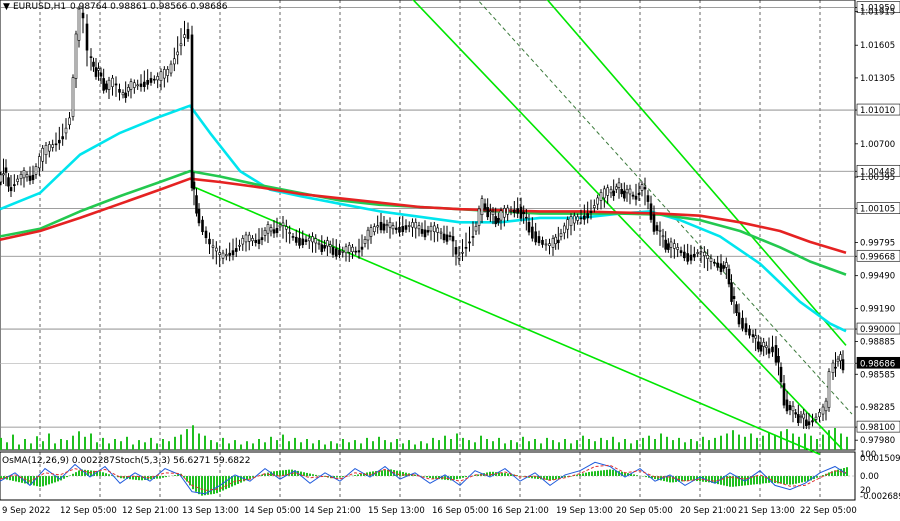 This screenshot has height=521, width=900. Describe the element at coordinates (878, 208) in the screenshot. I see `price-label-box` at that location.